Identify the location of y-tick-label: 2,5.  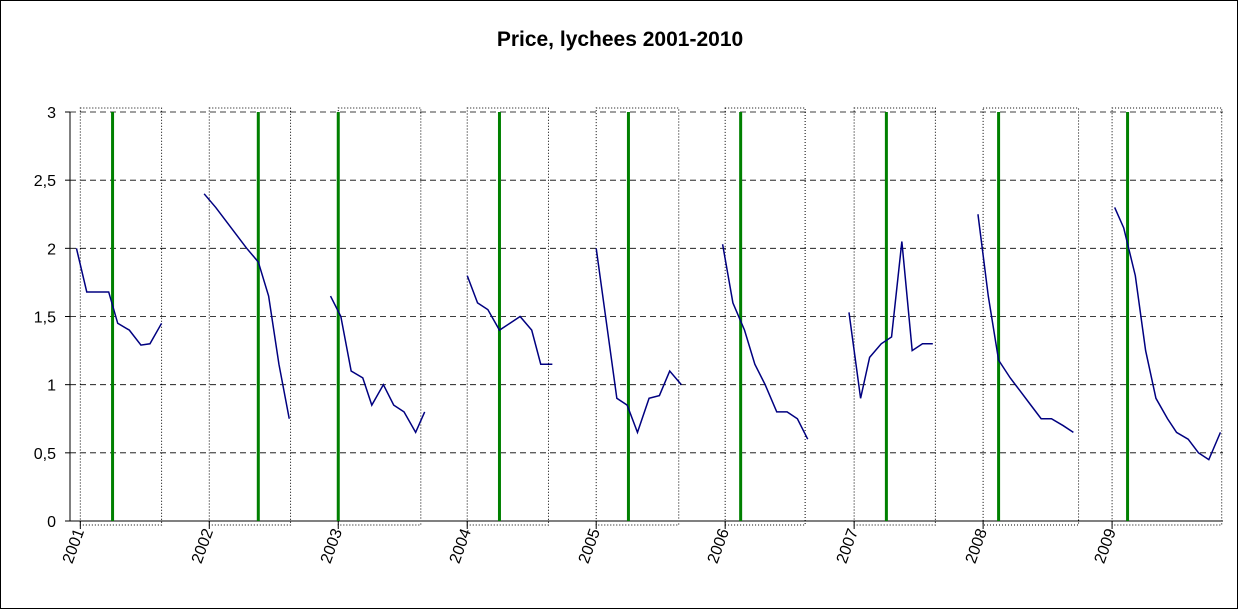
(45, 181).